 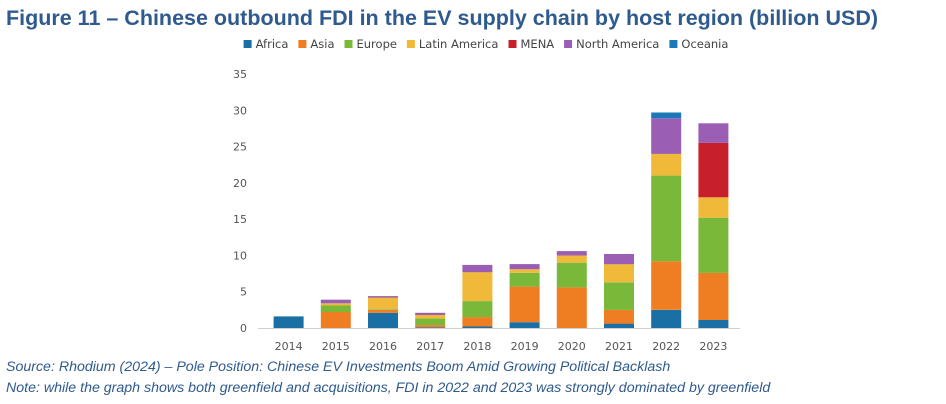 What do you see at coordinates (713, 245) in the screenshot?
I see `bar-segment-2023-europe` at bounding box center [713, 245].